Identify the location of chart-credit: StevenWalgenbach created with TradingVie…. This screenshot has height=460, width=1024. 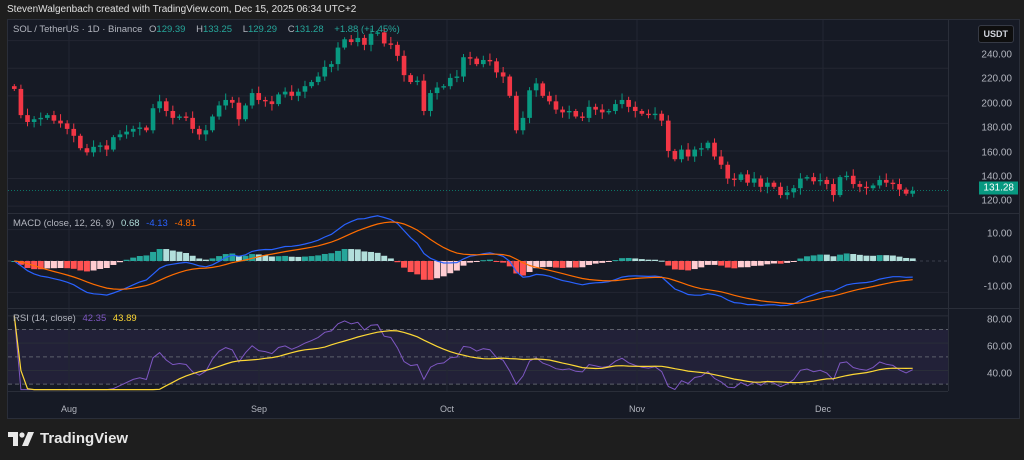
(182, 9).